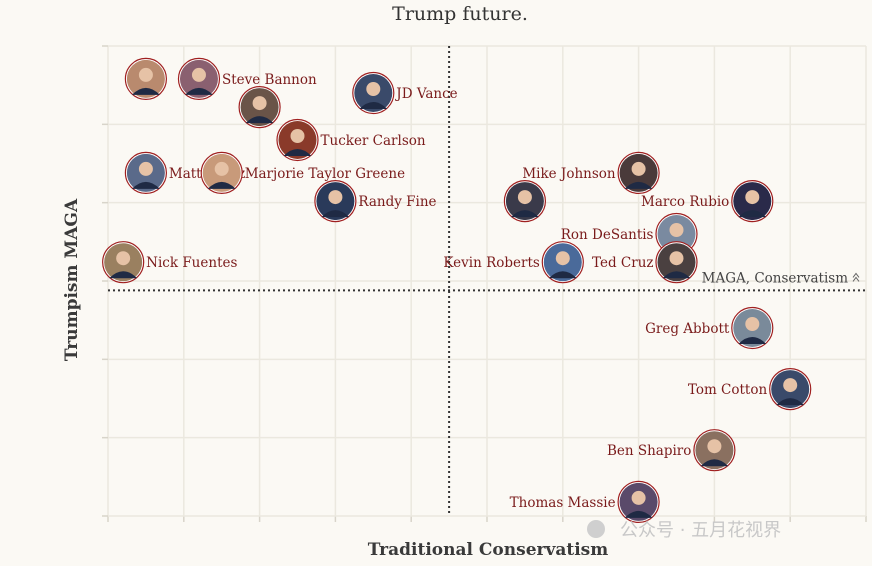  I want to click on point-label: Marjorie Taylor Greene, so click(325, 174).